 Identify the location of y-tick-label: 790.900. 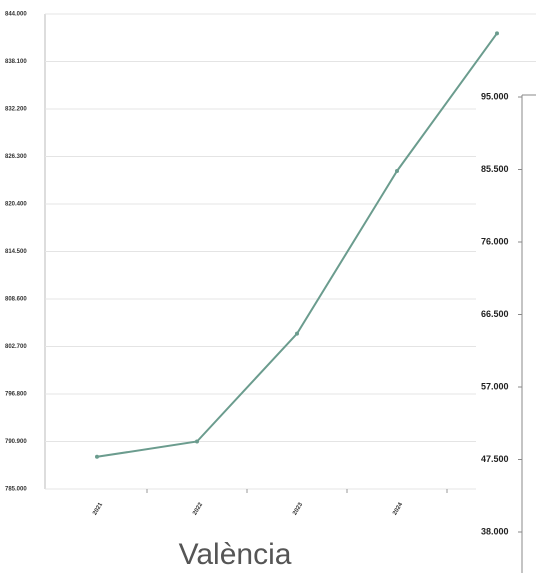
(16, 442).